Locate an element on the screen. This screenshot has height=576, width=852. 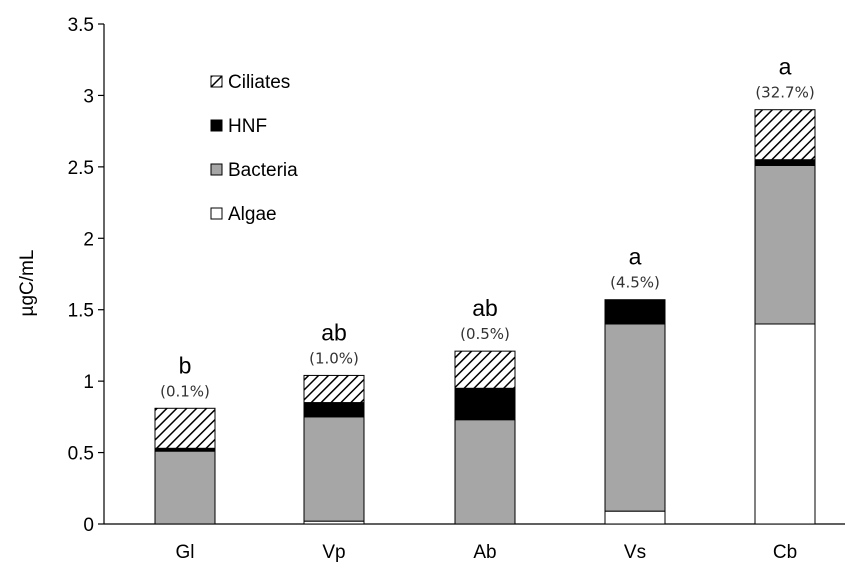
y-tick-label: 0.5 is located at coordinates (81, 454).